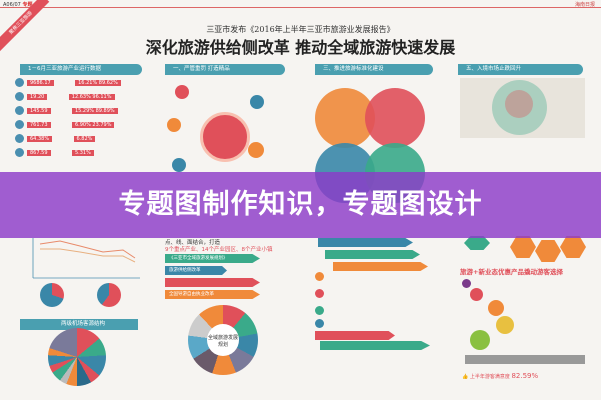 This screenshot has height=400, width=601. Describe the element at coordinates (525, 376) in the screenshot. I see `satisfaction-value: 82.59%` at that location.